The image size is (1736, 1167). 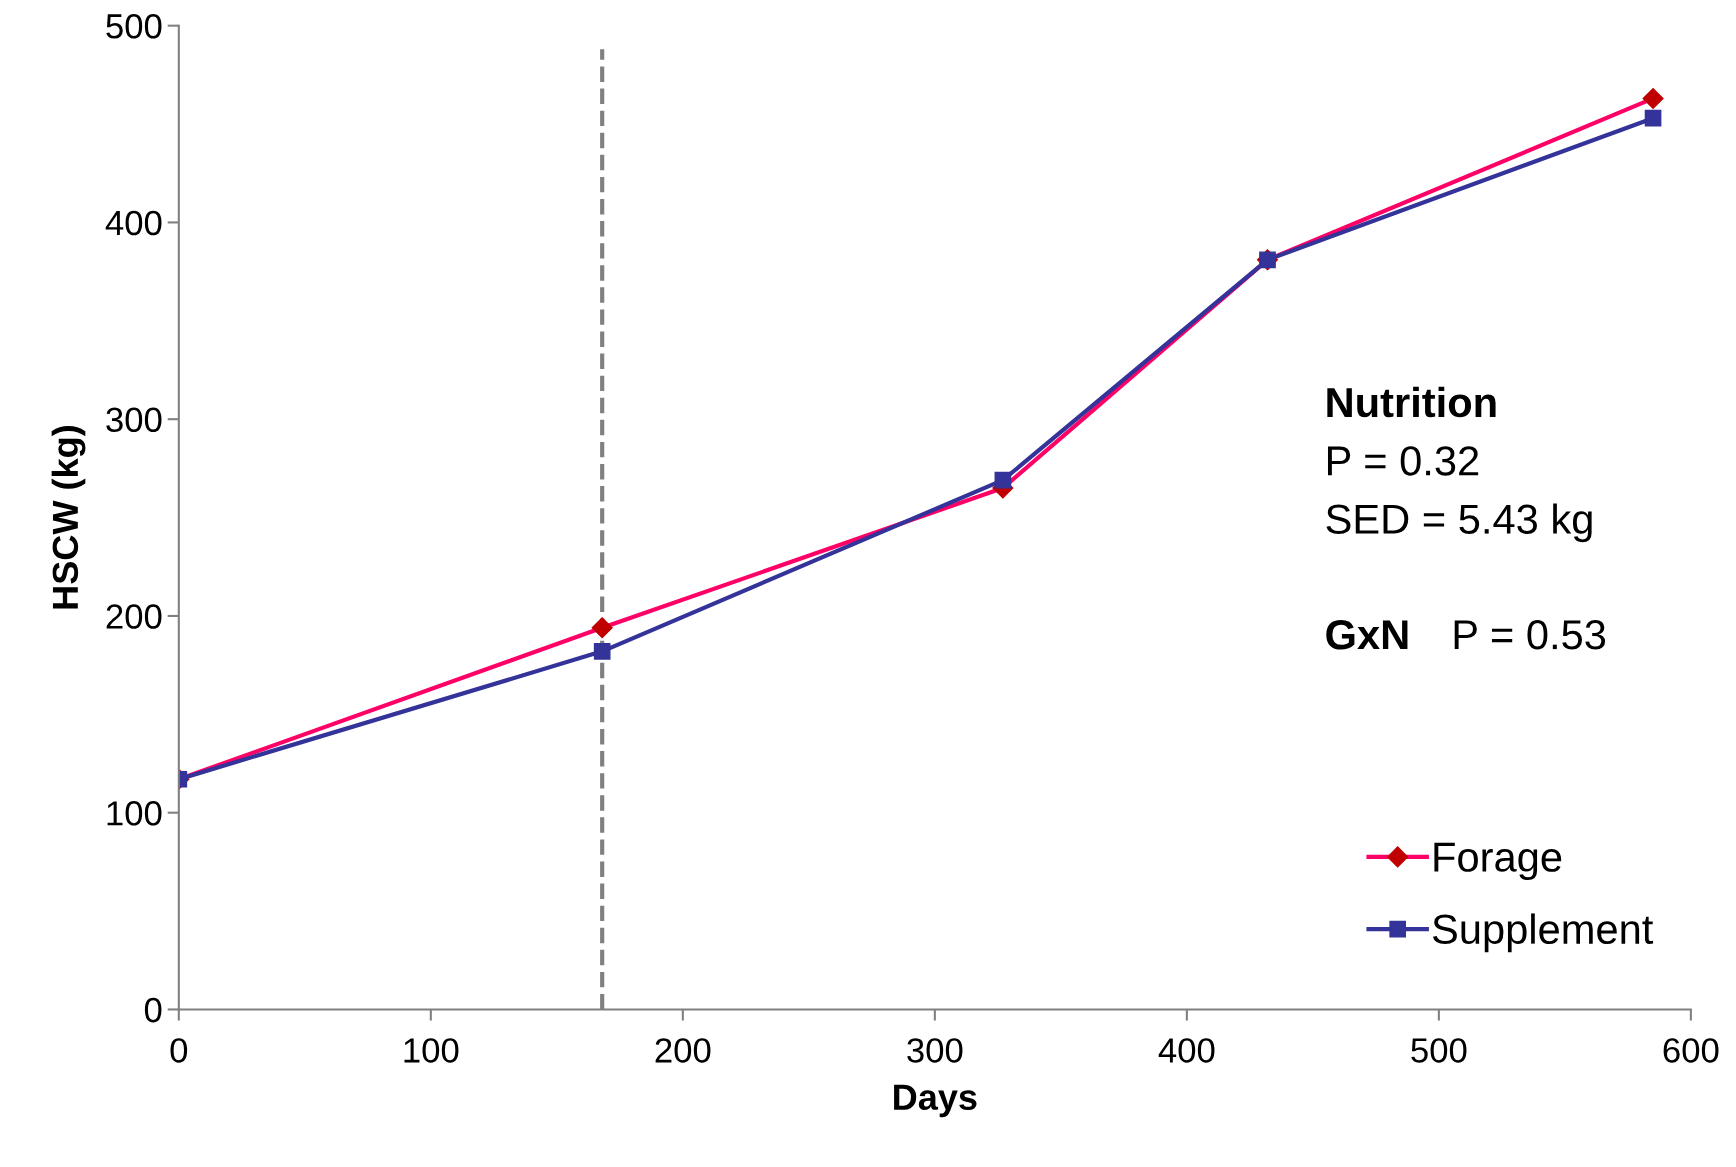 What do you see at coordinates (134, 420) in the screenshot?
I see `y-tick-label: 300` at bounding box center [134, 420].